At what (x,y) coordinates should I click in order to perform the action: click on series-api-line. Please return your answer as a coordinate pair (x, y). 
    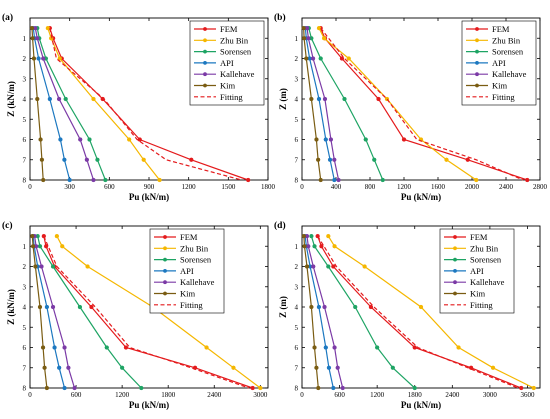
    Looking at the image, I should click on (319, 104).